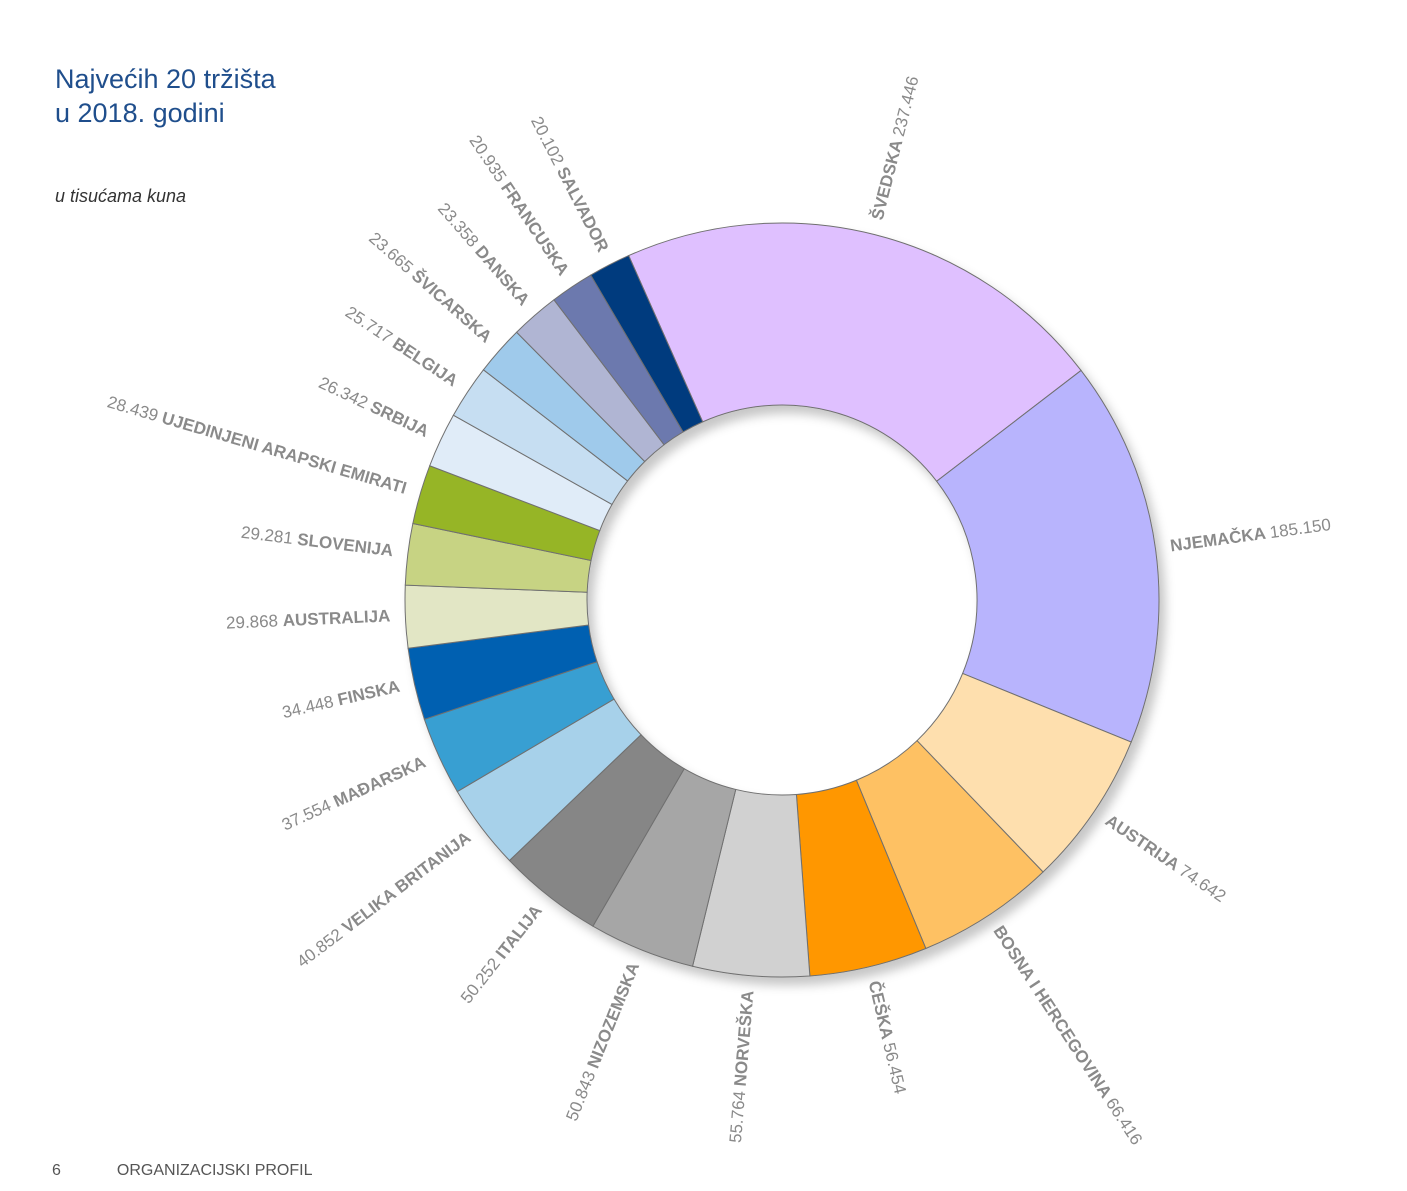 The image size is (1407, 1191). I want to click on slice-label-njemacka: NJEMAČKA 185.150, so click(1250, 535).